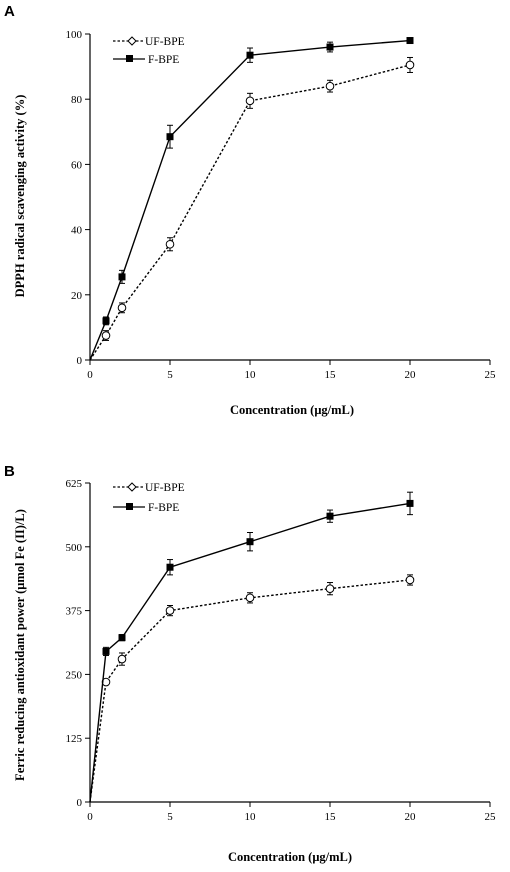 The height and width of the screenshot is (872, 510). What do you see at coordinates (77, 296) in the screenshot?
I see `y-tick-label: 20` at bounding box center [77, 296].